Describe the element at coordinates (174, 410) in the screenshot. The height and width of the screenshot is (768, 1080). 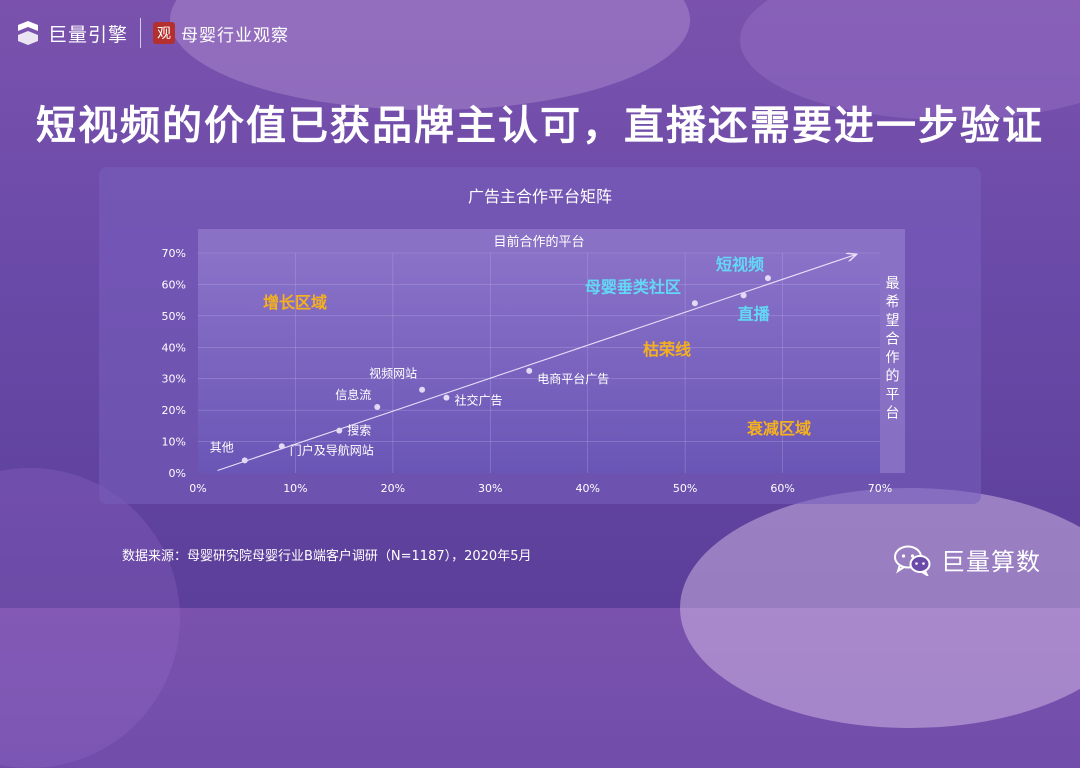
I see `y-tick-label: 20%` at that location.